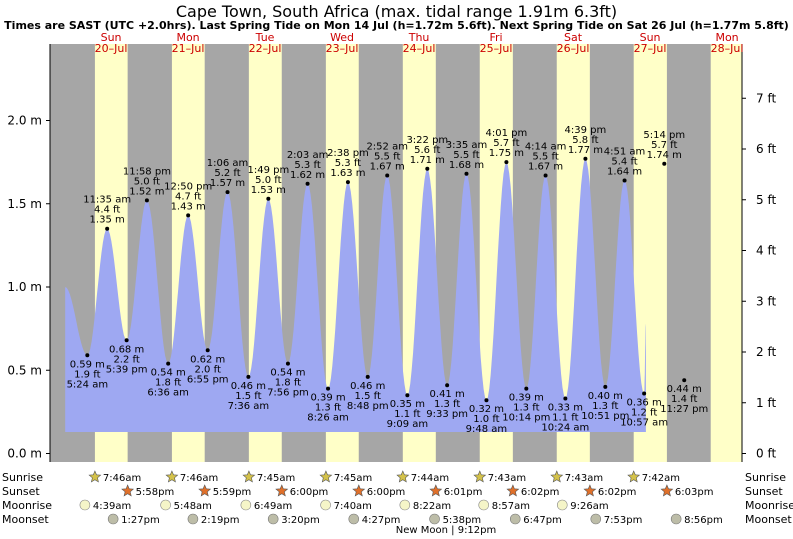 The image size is (793, 539). Describe the element at coordinates (446, 530) in the screenshot. I see `moon-phase-label: New Moon | 9:12pm` at that location.